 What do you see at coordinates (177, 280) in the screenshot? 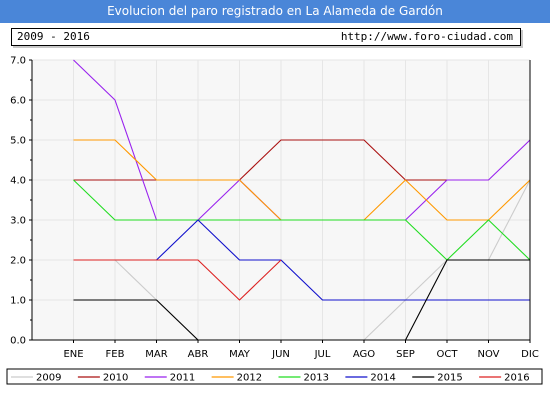
I see `series-line-2016` at bounding box center [177, 280].